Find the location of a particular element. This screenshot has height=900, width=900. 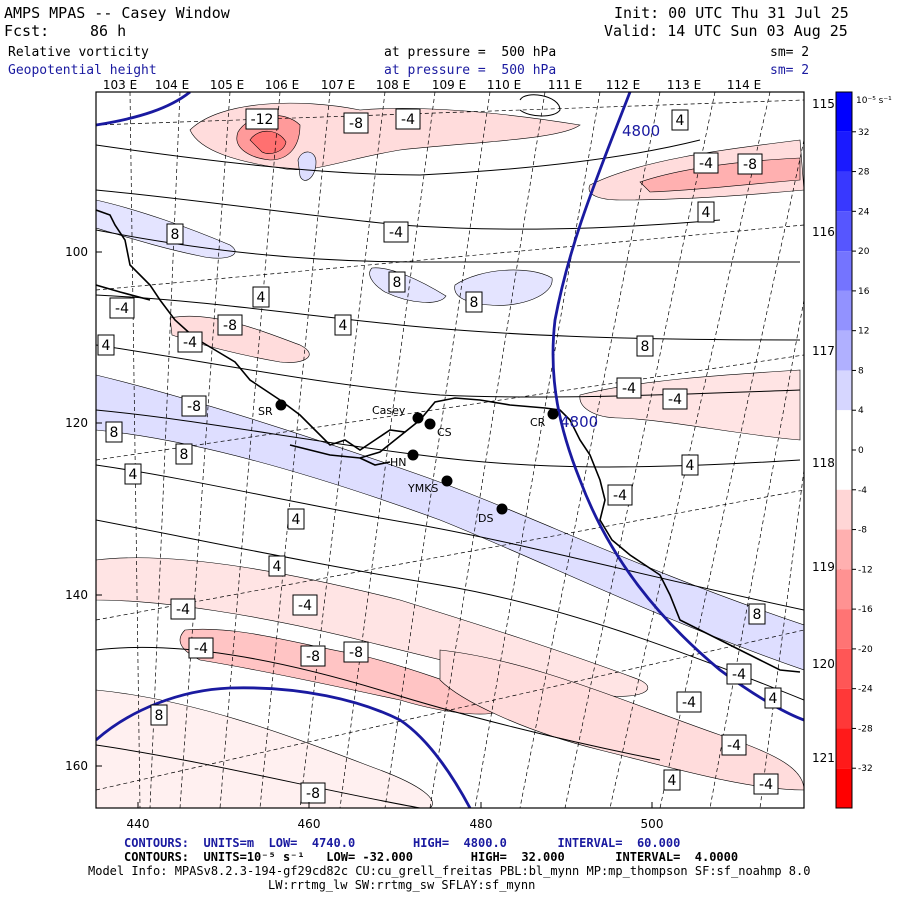

colorbar-tick-label: -32 is located at coordinates (865, 769).